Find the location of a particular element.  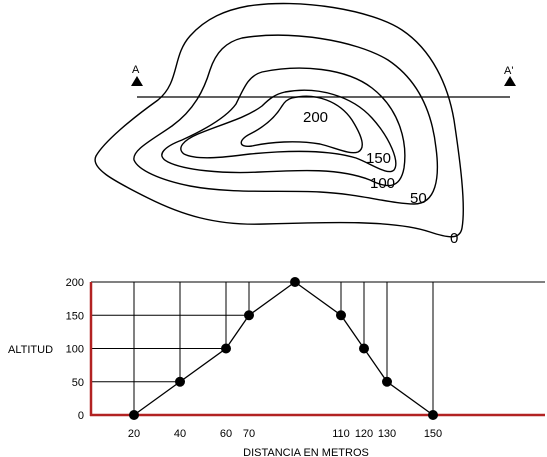

x-tick-label-110: 110 is located at coordinates (341, 434).